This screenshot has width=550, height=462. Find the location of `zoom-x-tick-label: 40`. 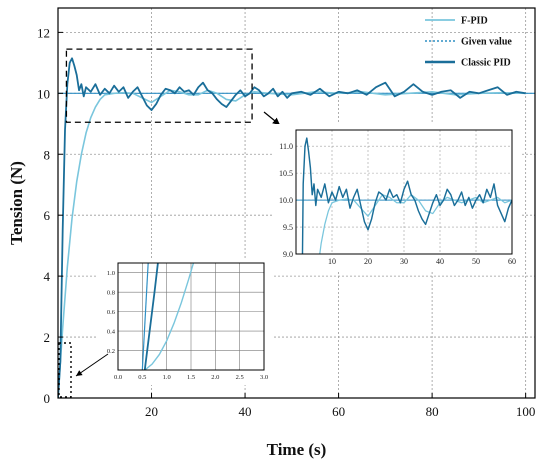

zoom-x-tick-label: 40 is located at coordinates (440, 261).